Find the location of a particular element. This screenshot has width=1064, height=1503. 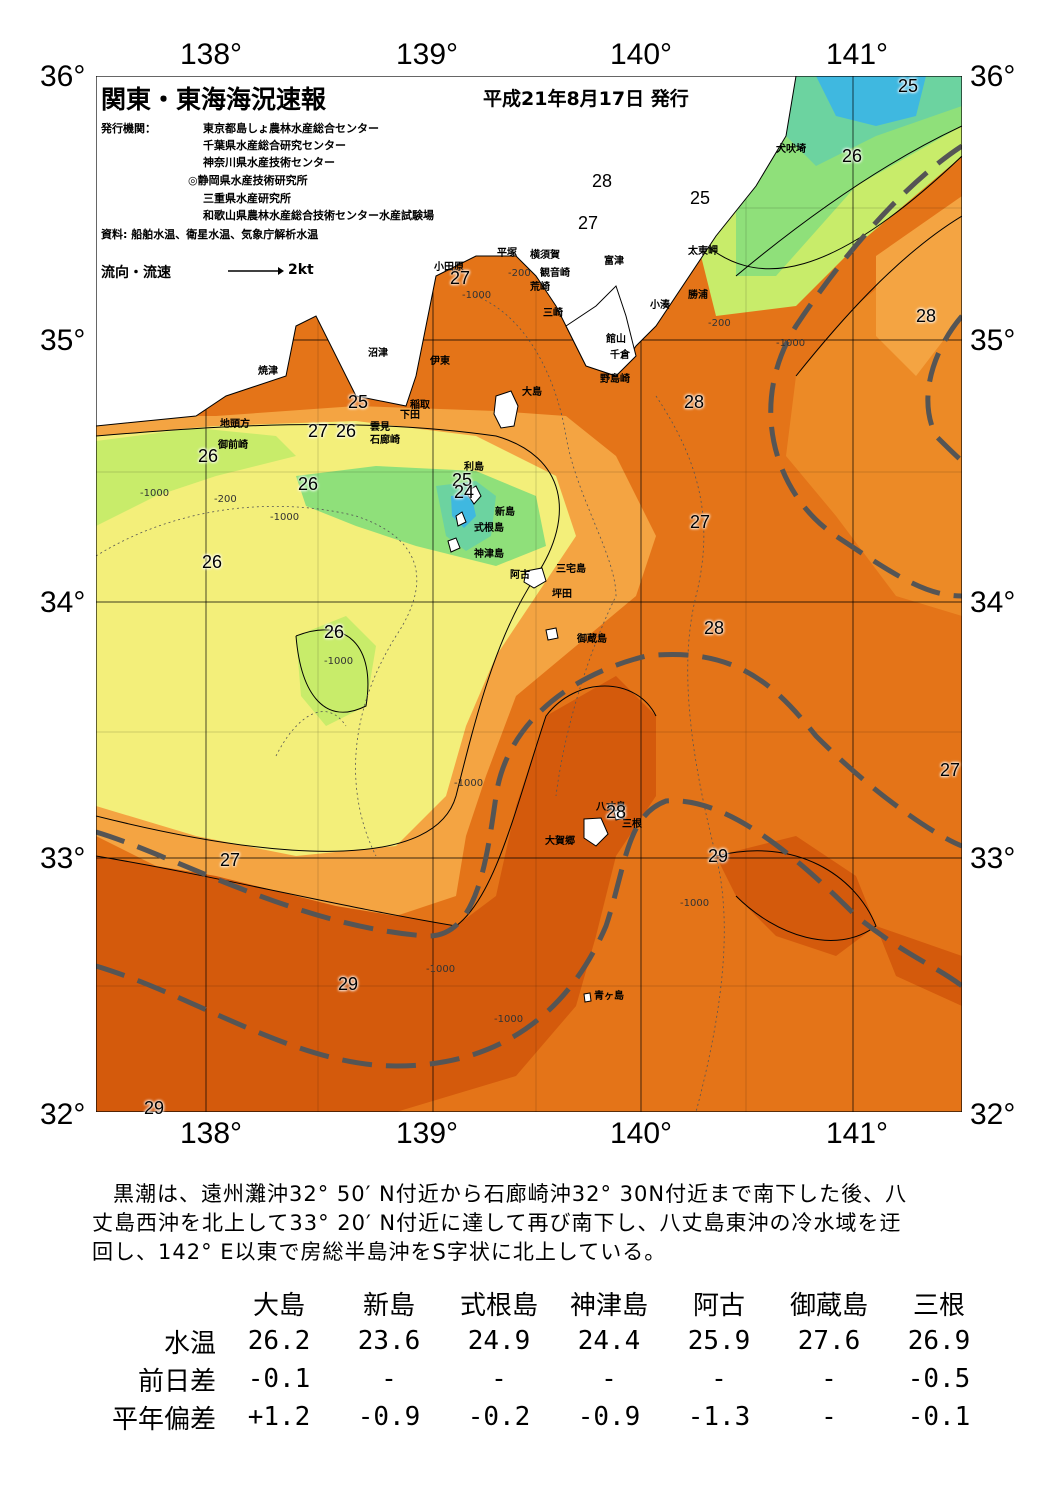

place-kumomi: 雲見 is located at coordinates (380, 427).